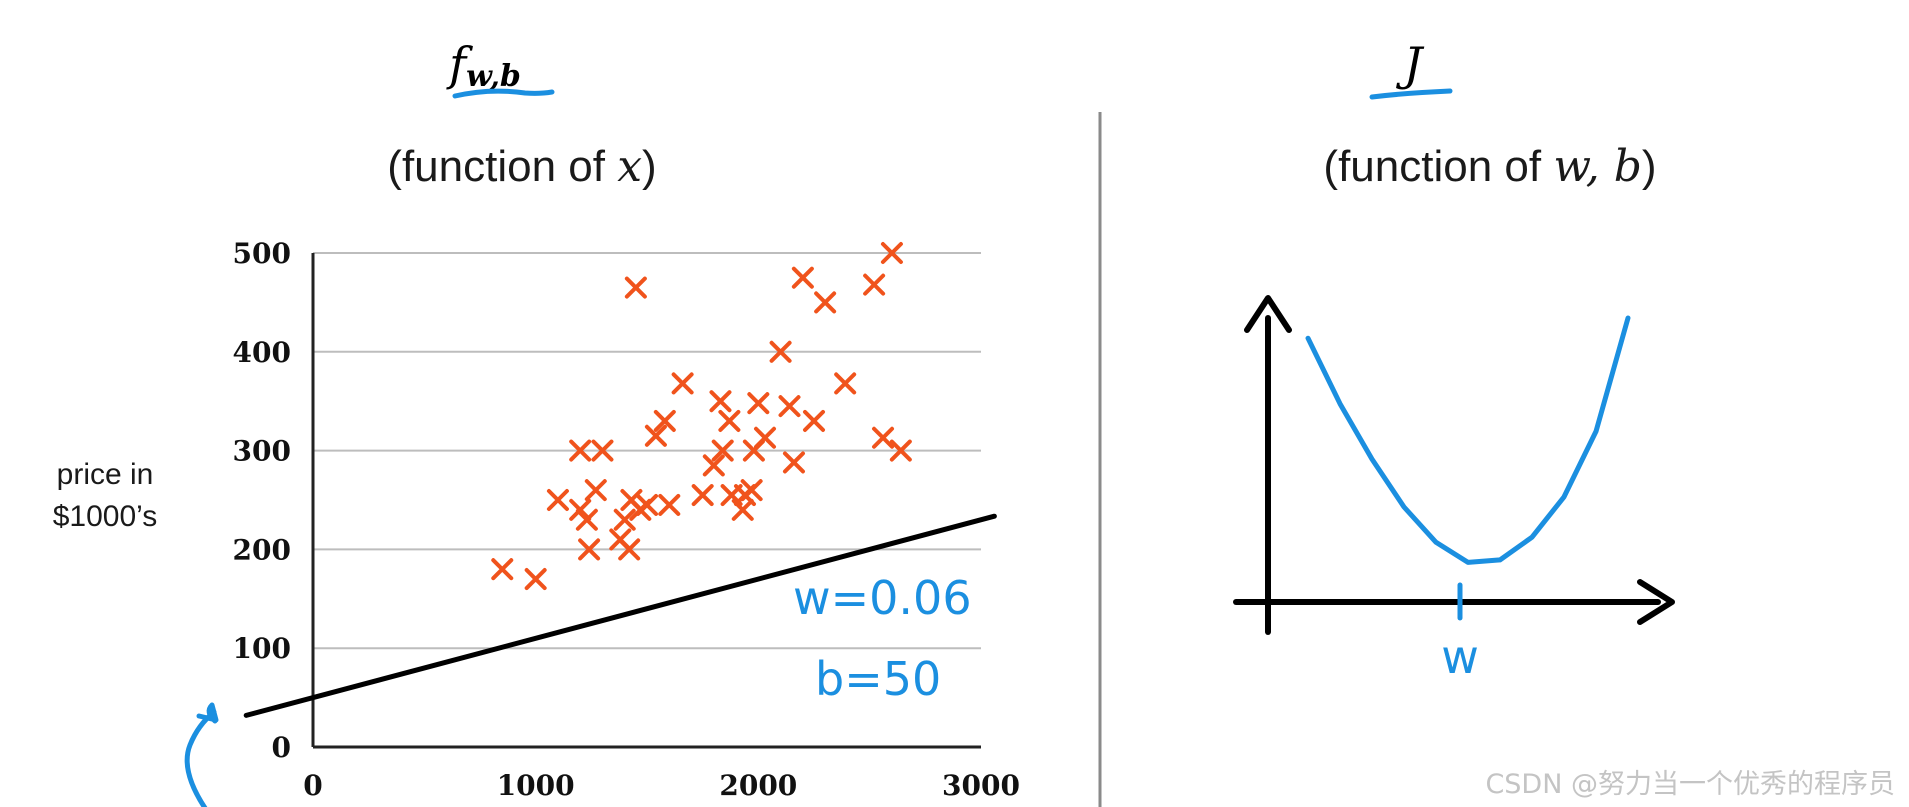 The height and width of the screenshot is (807, 1909). Describe the element at coordinates (105, 516) in the screenshot. I see `y-axis-label-line2: $1000’s` at that location.